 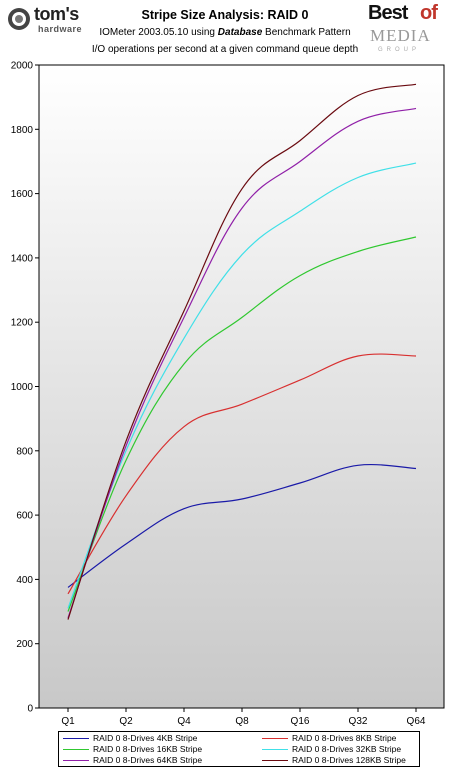 What do you see at coordinates (126, 721) in the screenshot?
I see `x-tick-label: Q2` at bounding box center [126, 721].